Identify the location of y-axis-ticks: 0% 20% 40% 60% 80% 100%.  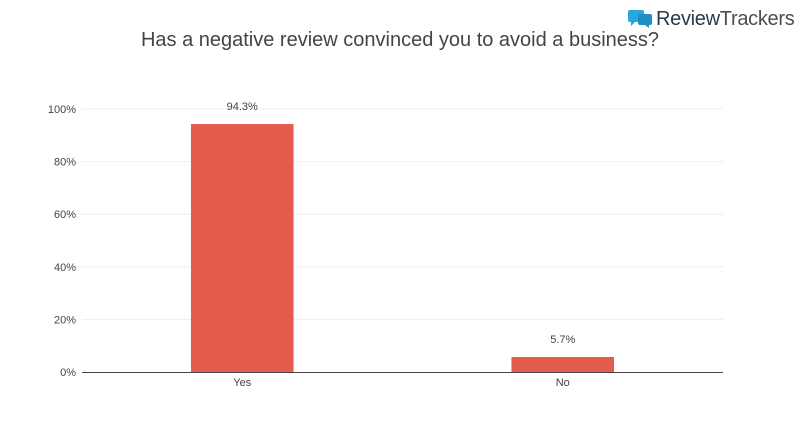
(62, 241).